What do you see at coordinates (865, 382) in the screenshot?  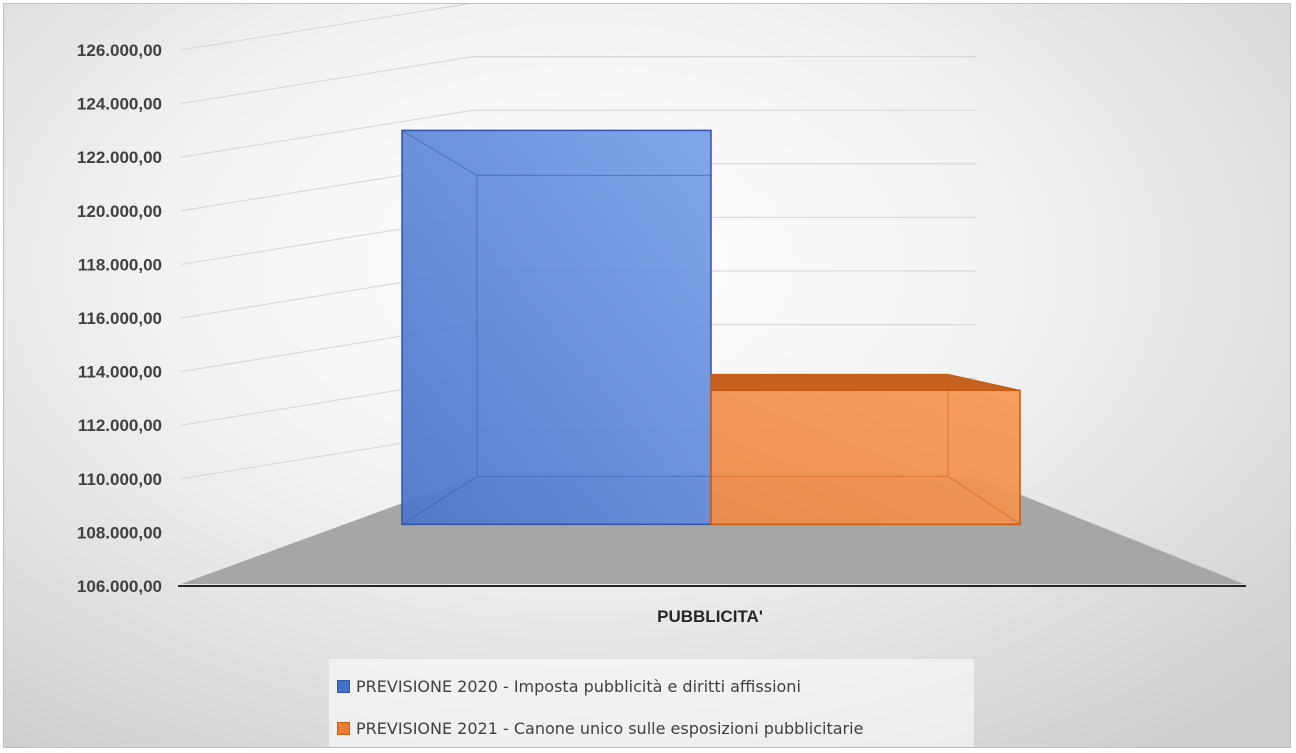 I see `bar-2021-top` at bounding box center [865, 382].